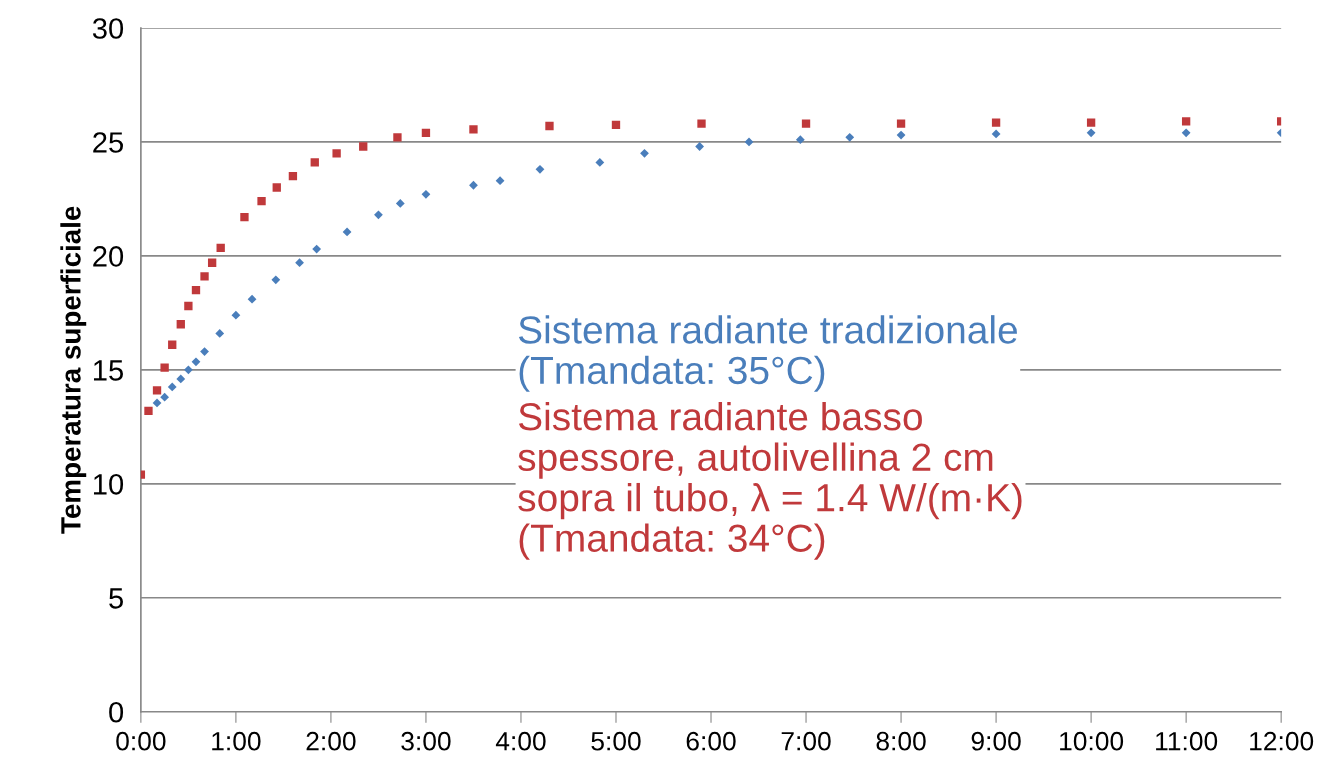  What do you see at coordinates (116, 598) in the screenshot?
I see `y-tick-label: 5` at bounding box center [116, 598].